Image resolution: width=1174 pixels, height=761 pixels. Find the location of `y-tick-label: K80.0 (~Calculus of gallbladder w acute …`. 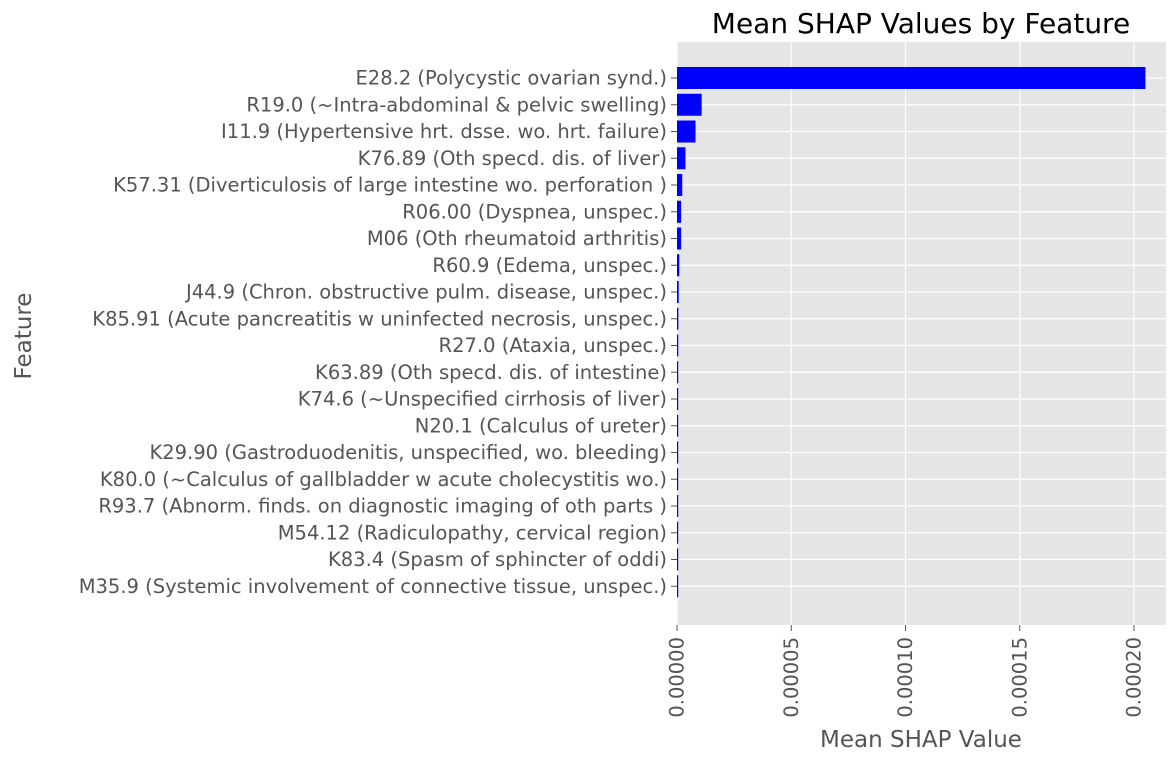

y-tick-label: K80.0 (~Calculus of gallbladder w acute … is located at coordinates (383, 479).